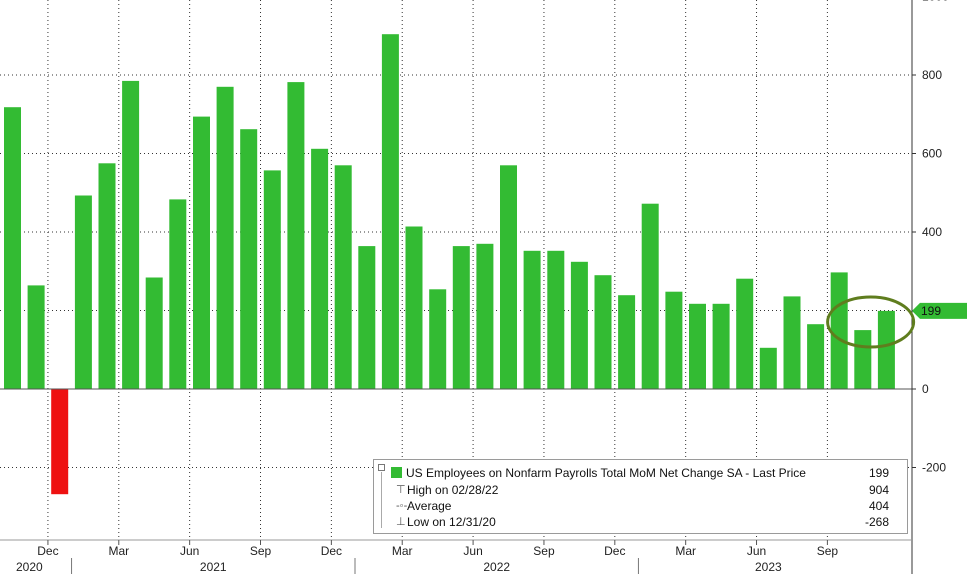 The height and width of the screenshot is (574, 967). I want to click on last-price-tag, so click(939, 310).